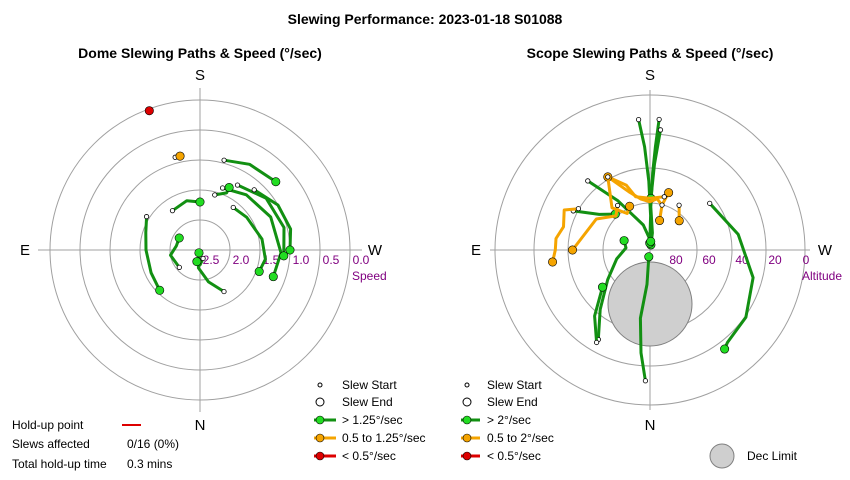  I want to click on dome-tick-2.0: 2.0, so click(241, 260).